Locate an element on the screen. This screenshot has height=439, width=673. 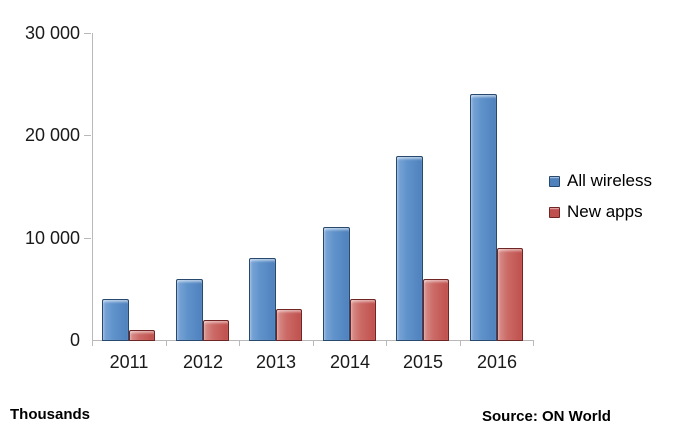
legend-swatch-all-wireless is located at coordinates (554, 181).